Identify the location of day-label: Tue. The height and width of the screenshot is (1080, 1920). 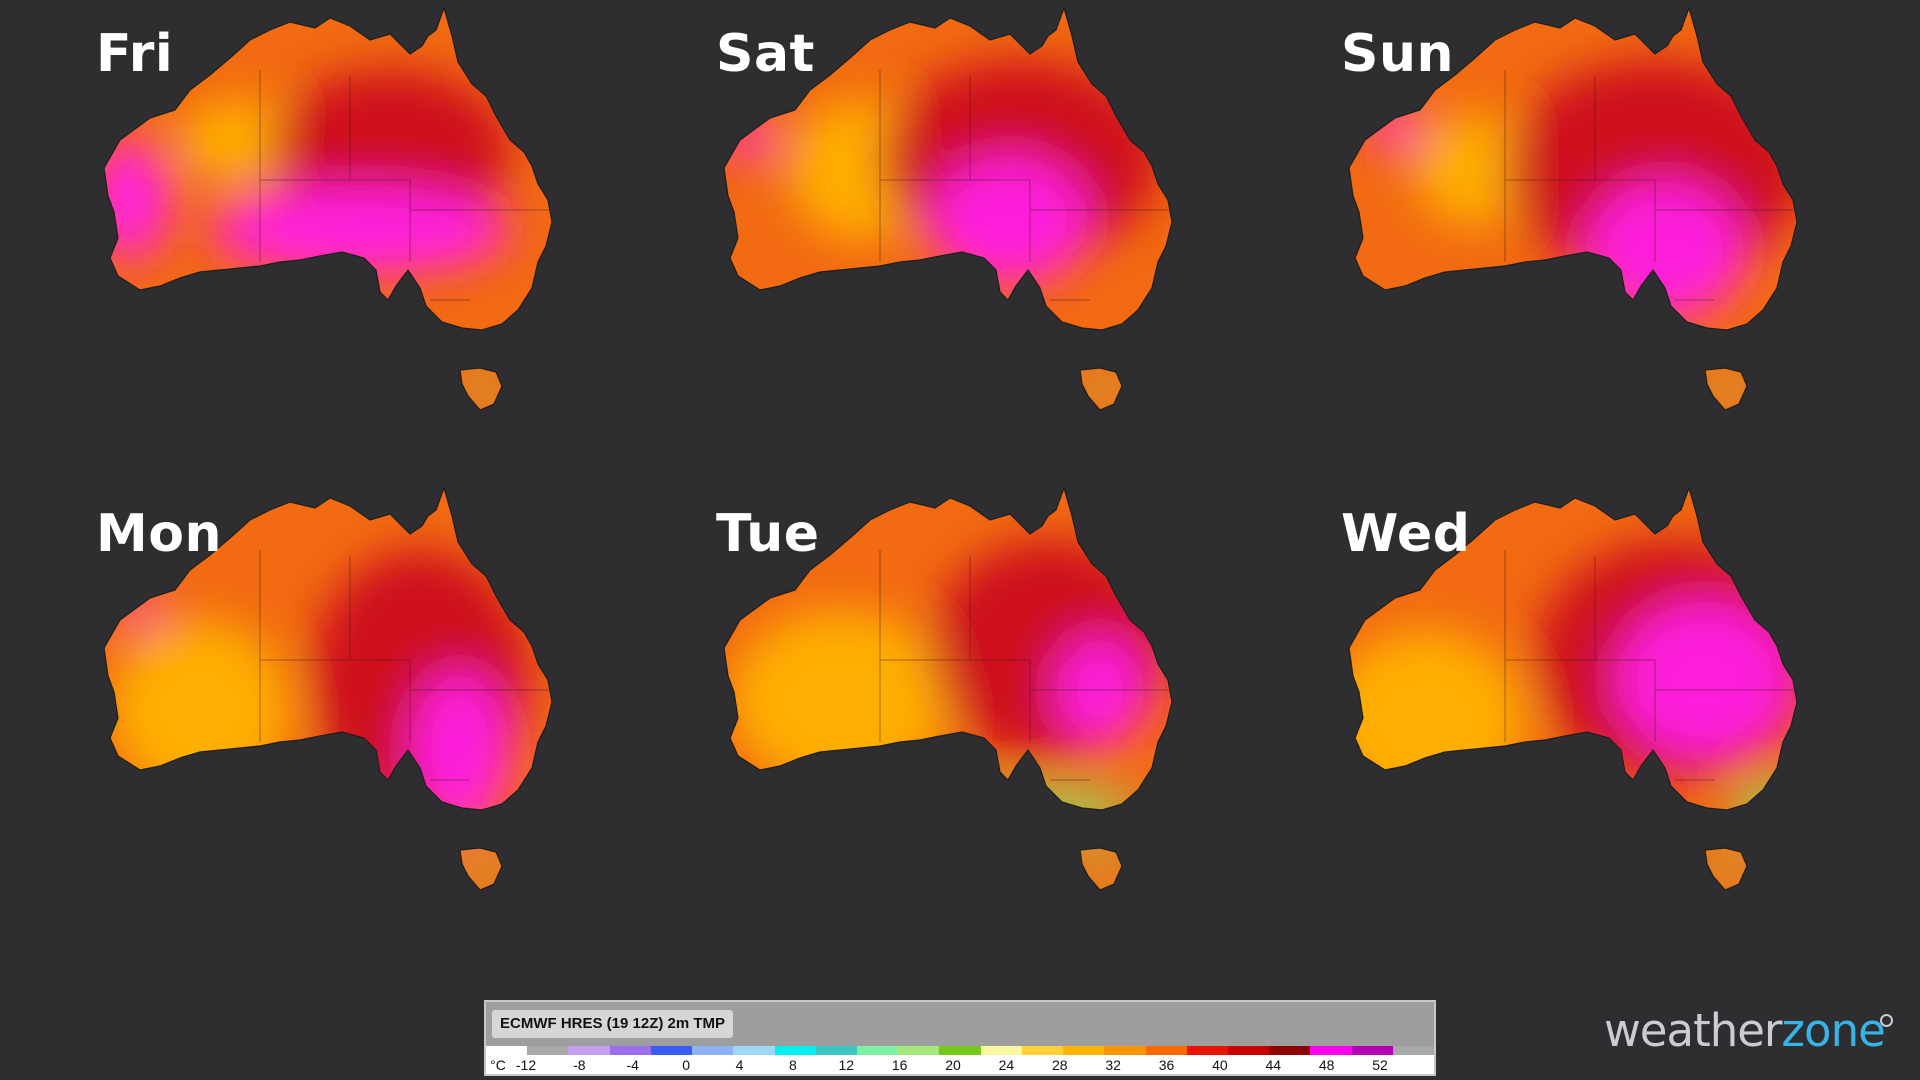
(768, 534).